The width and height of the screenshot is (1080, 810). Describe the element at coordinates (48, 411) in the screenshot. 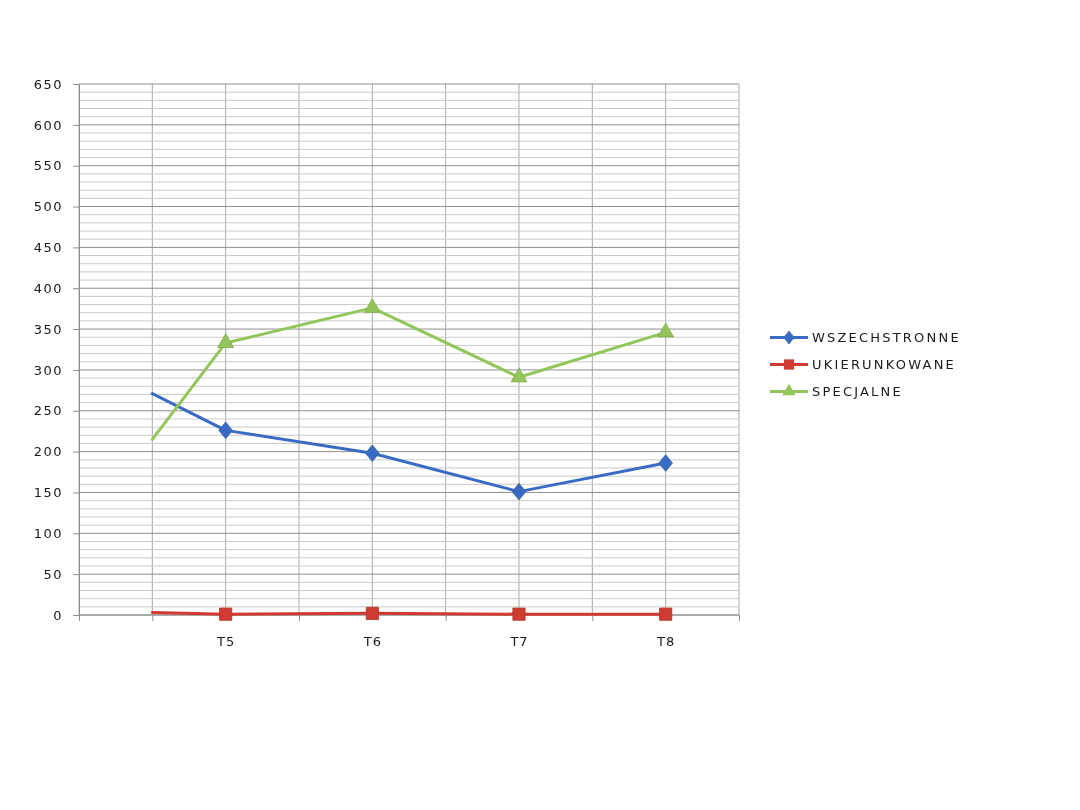

I see `y-tick-label: 250` at that location.